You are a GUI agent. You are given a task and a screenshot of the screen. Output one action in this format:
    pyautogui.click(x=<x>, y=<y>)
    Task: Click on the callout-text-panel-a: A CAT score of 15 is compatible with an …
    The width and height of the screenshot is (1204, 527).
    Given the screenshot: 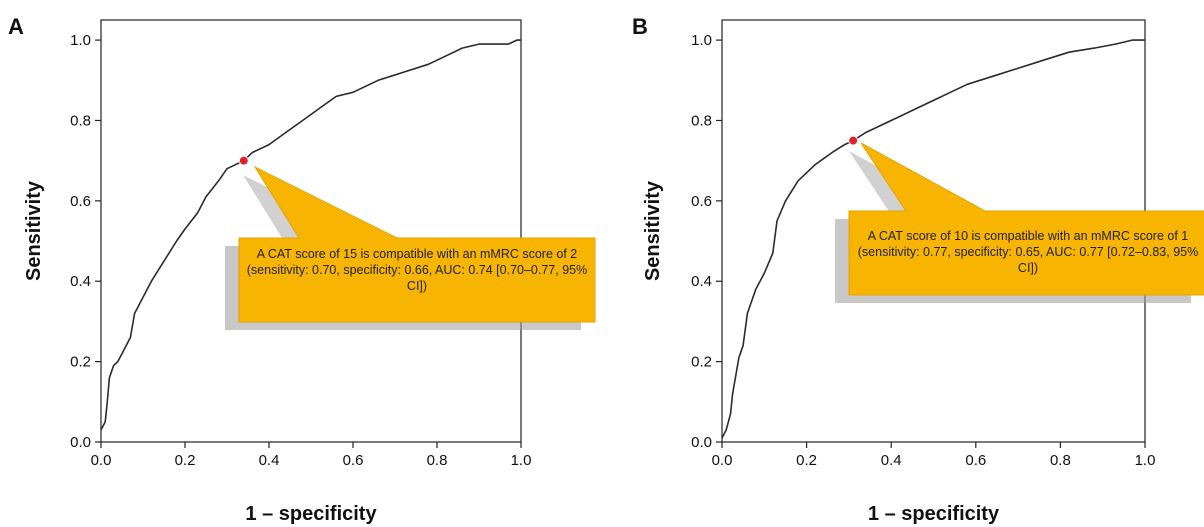 What is the action you would take?
    pyautogui.click(x=417, y=270)
    